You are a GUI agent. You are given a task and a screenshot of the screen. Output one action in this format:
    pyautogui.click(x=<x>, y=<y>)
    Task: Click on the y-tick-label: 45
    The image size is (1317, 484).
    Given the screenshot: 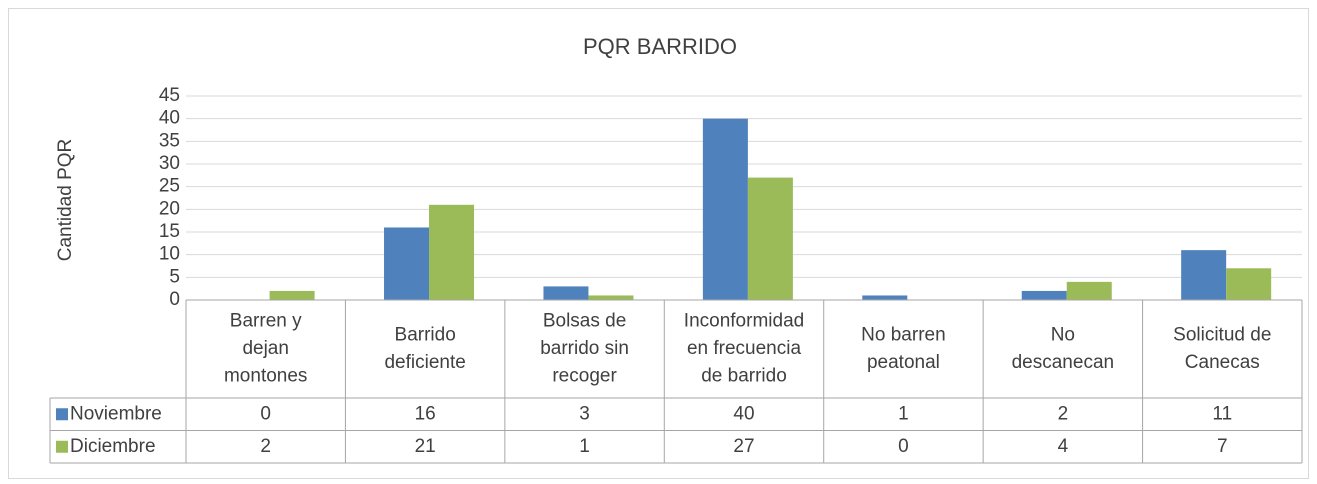 What is the action you would take?
    pyautogui.click(x=169, y=95)
    